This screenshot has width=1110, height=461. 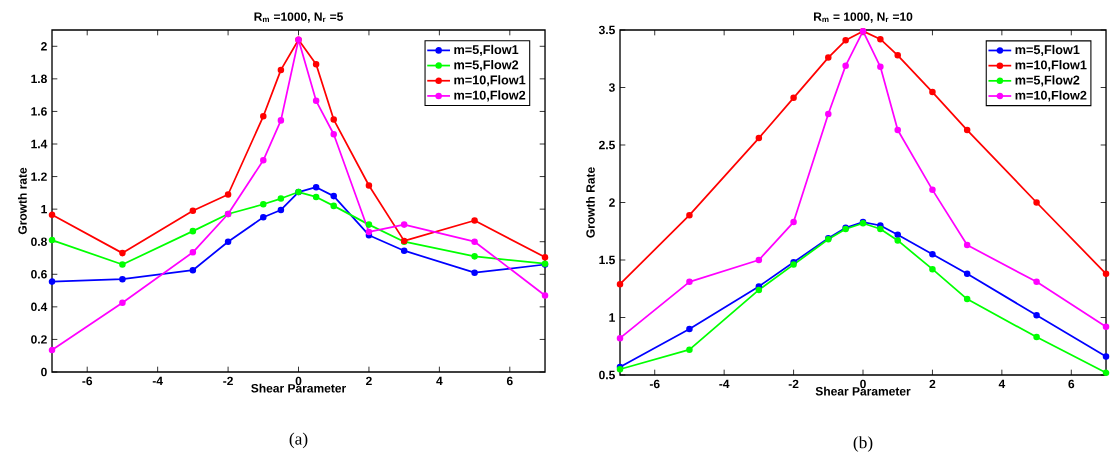 I want to click on chart-title: R$_{m}$ =1000, N$_{r}$ =5, so click(x=298, y=17).